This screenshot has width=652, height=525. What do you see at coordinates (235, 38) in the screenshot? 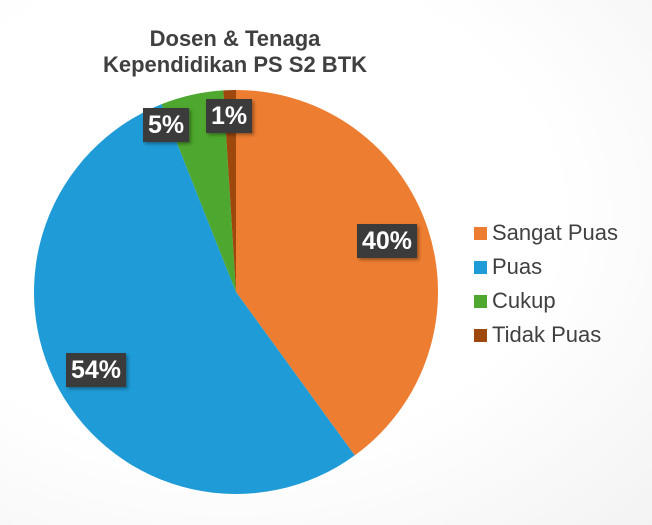
I see `chart-title-line1: Dosen & Tenaga` at bounding box center [235, 38].